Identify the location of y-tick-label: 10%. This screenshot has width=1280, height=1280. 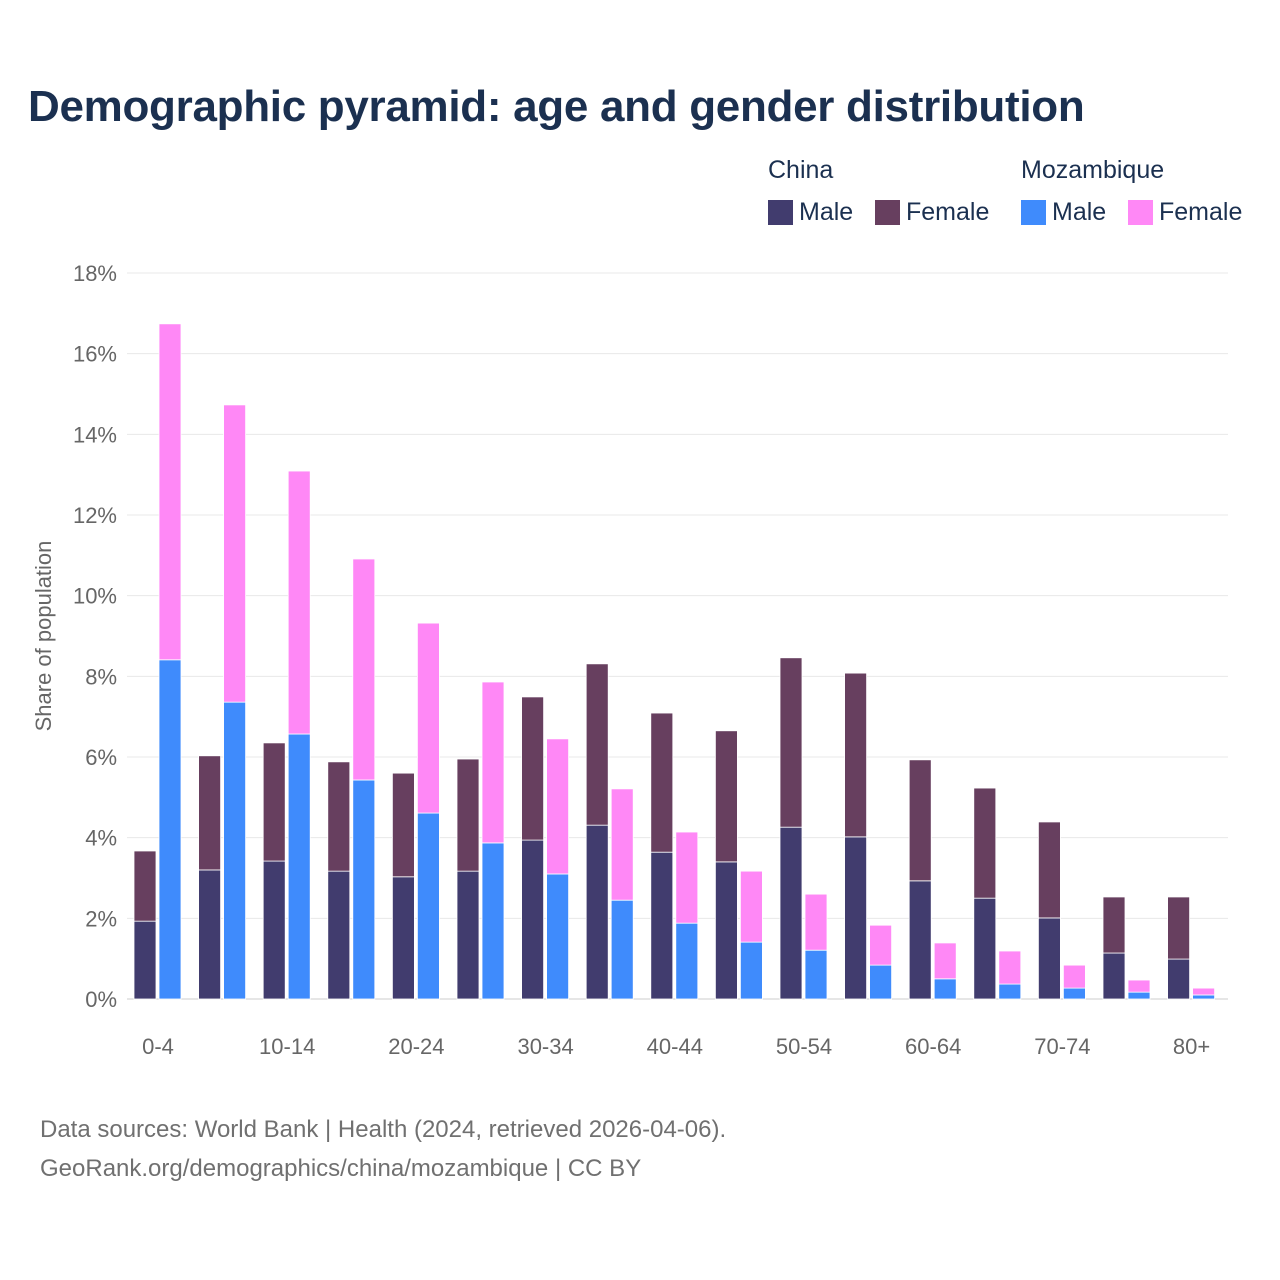
(95, 596).